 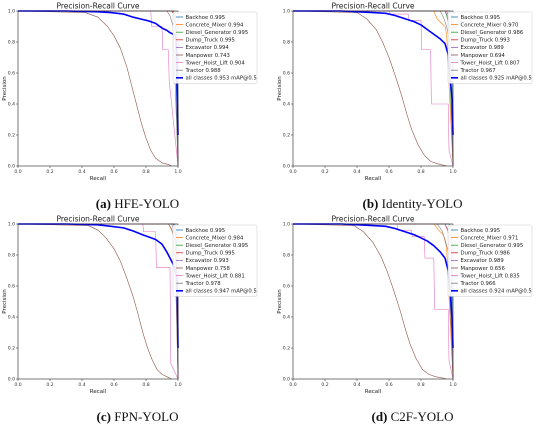 What do you see at coordinates (412, 417) in the screenshot?
I see `figure-caption: (d) C2F-YOLO` at bounding box center [412, 417].